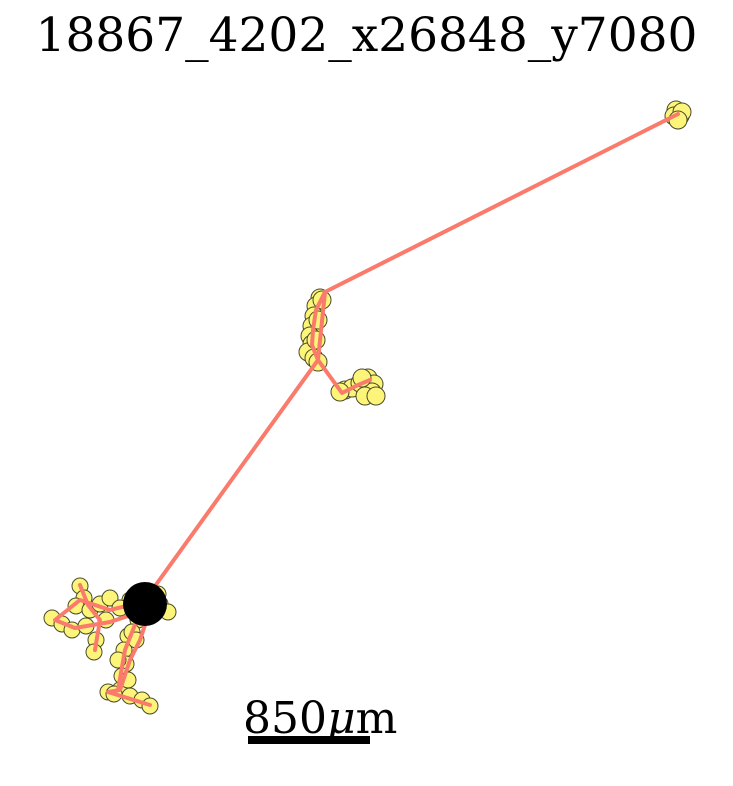  I want to click on scale-bar-unit-suffix: m, so click(376, 718).